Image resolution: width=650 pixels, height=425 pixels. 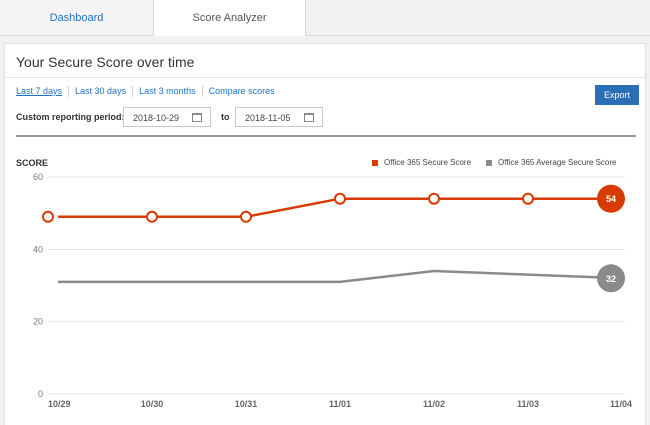 What do you see at coordinates (375, 162) in the screenshot?
I see `legend-swatch-secure-score` at bounding box center [375, 162].